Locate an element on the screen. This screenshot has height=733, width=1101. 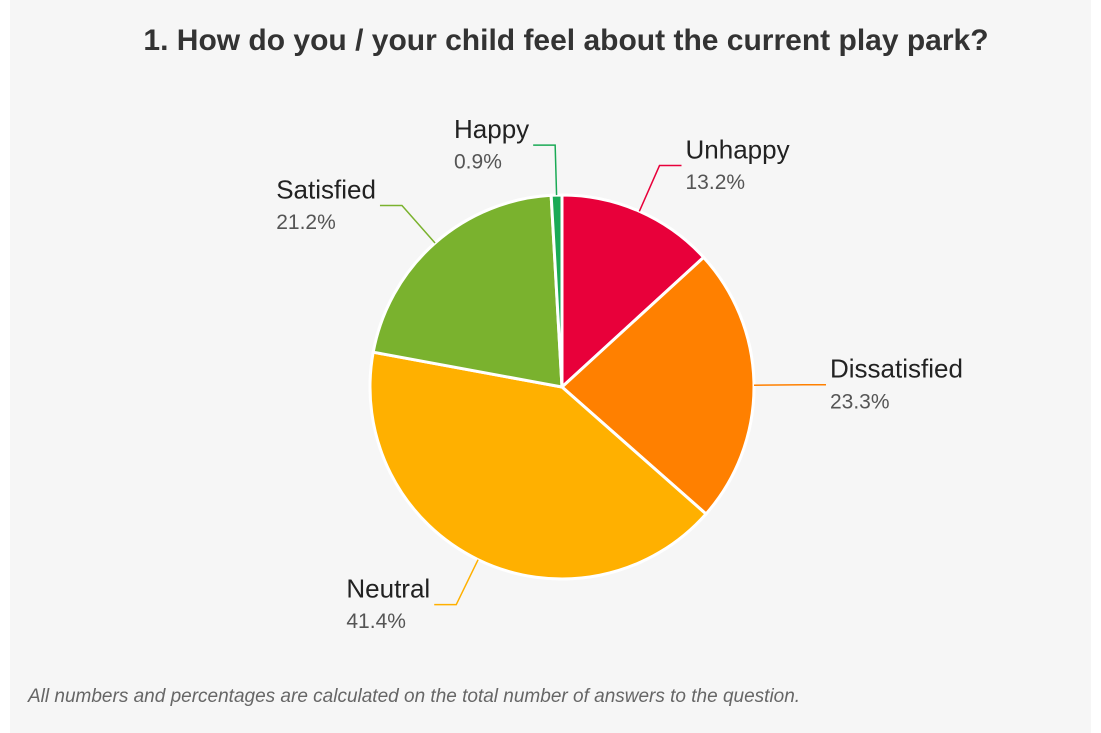
slice-value-label: 13.2% is located at coordinates (716, 182).